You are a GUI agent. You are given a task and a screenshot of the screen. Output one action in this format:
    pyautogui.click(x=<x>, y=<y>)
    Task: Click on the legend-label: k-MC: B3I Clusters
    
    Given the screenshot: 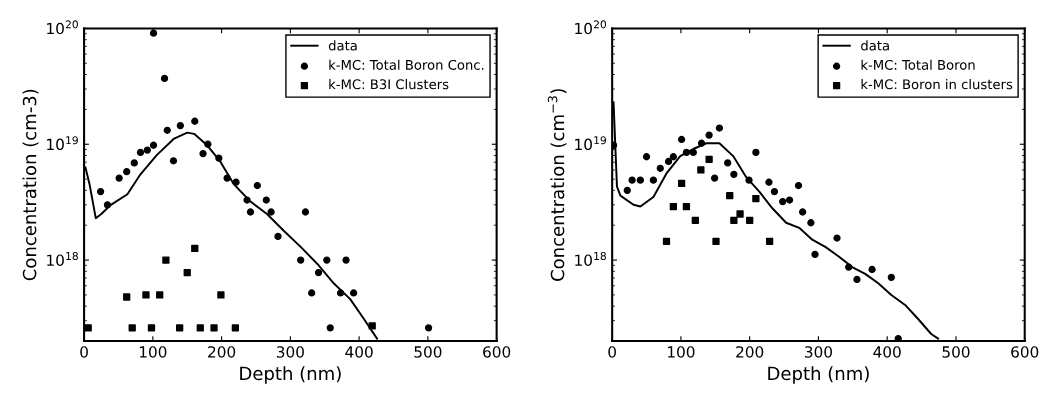 What is the action you would take?
    pyautogui.click(x=389, y=84)
    